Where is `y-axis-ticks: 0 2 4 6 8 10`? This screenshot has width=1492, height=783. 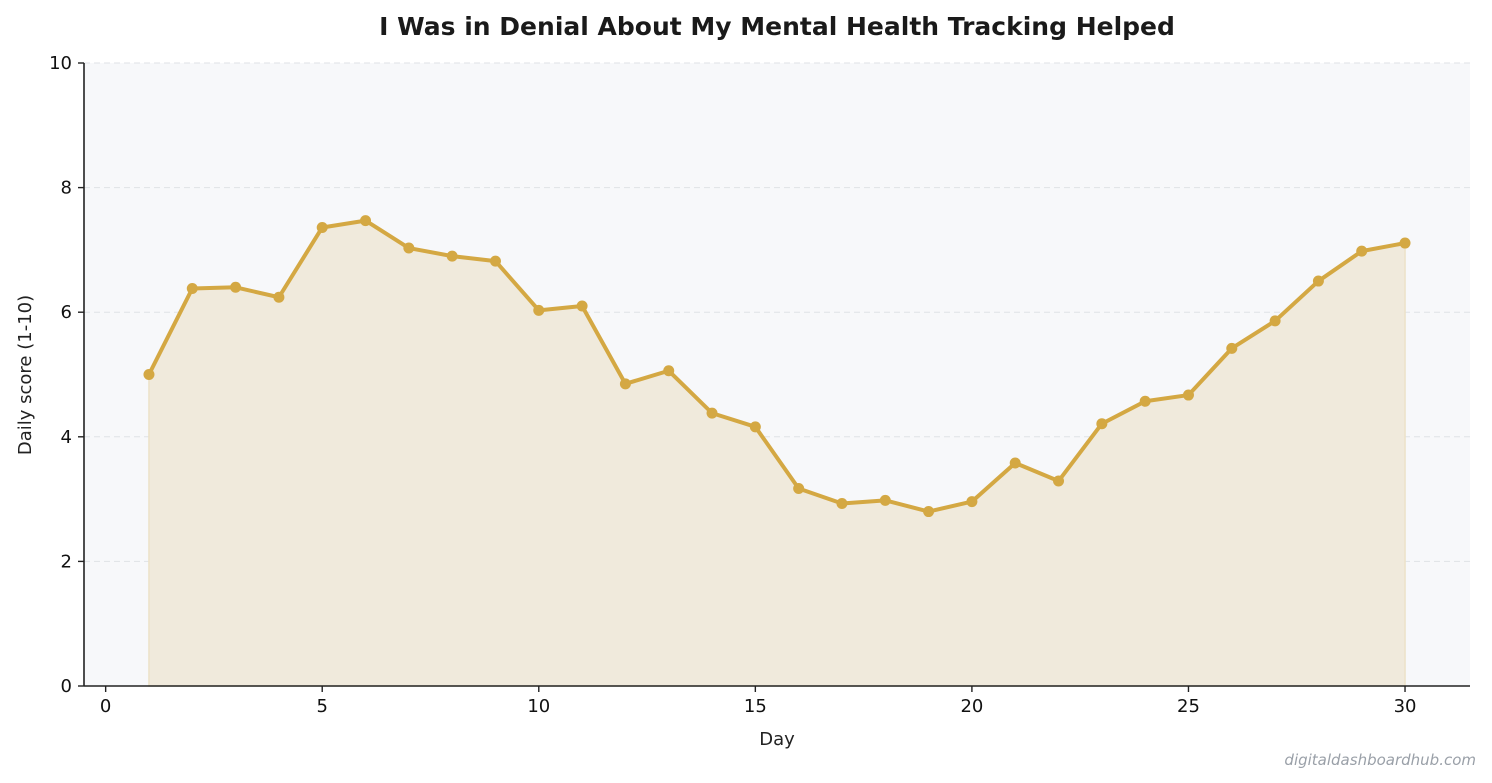 y-axis-ticks: 0 2 4 6 8 10 is located at coordinates (66, 375).